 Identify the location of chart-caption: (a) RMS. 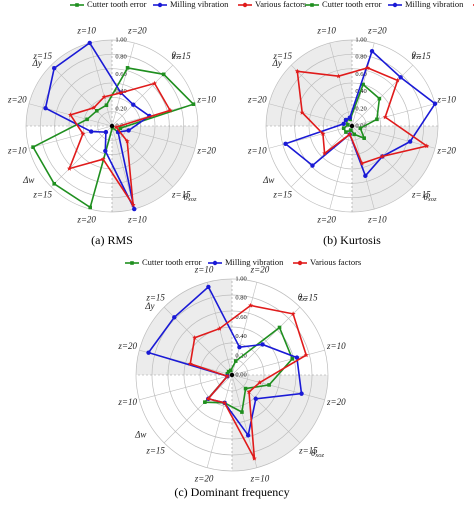
(112, 240).